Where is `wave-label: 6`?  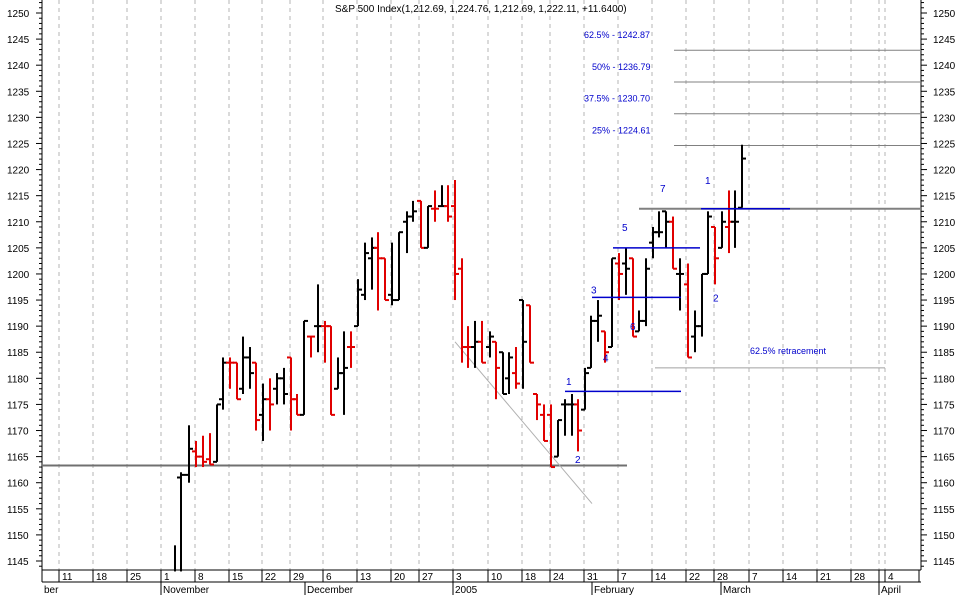 wave-label: 6 is located at coordinates (633, 327).